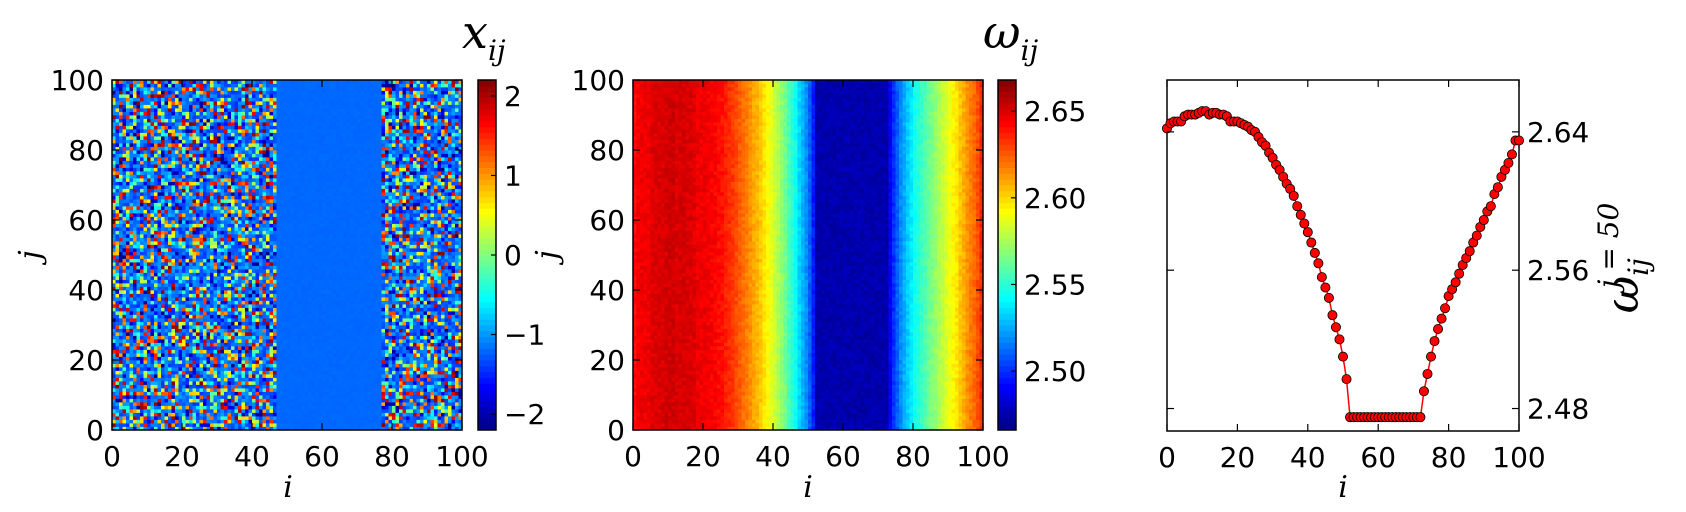 The height and width of the screenshot is (512, 1686). I want to click on x-heatmap-title: xij, so click(484, 36).